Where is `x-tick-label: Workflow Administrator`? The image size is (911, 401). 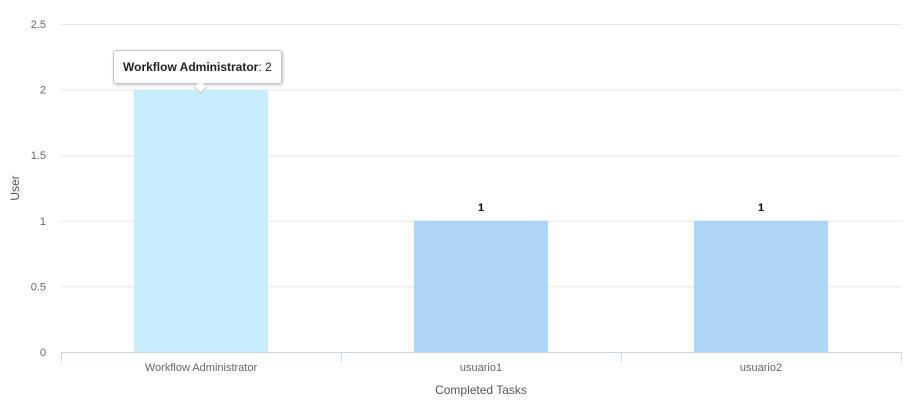 x-tick-label: Workflow Administrator is located at coordinates (201, 368).